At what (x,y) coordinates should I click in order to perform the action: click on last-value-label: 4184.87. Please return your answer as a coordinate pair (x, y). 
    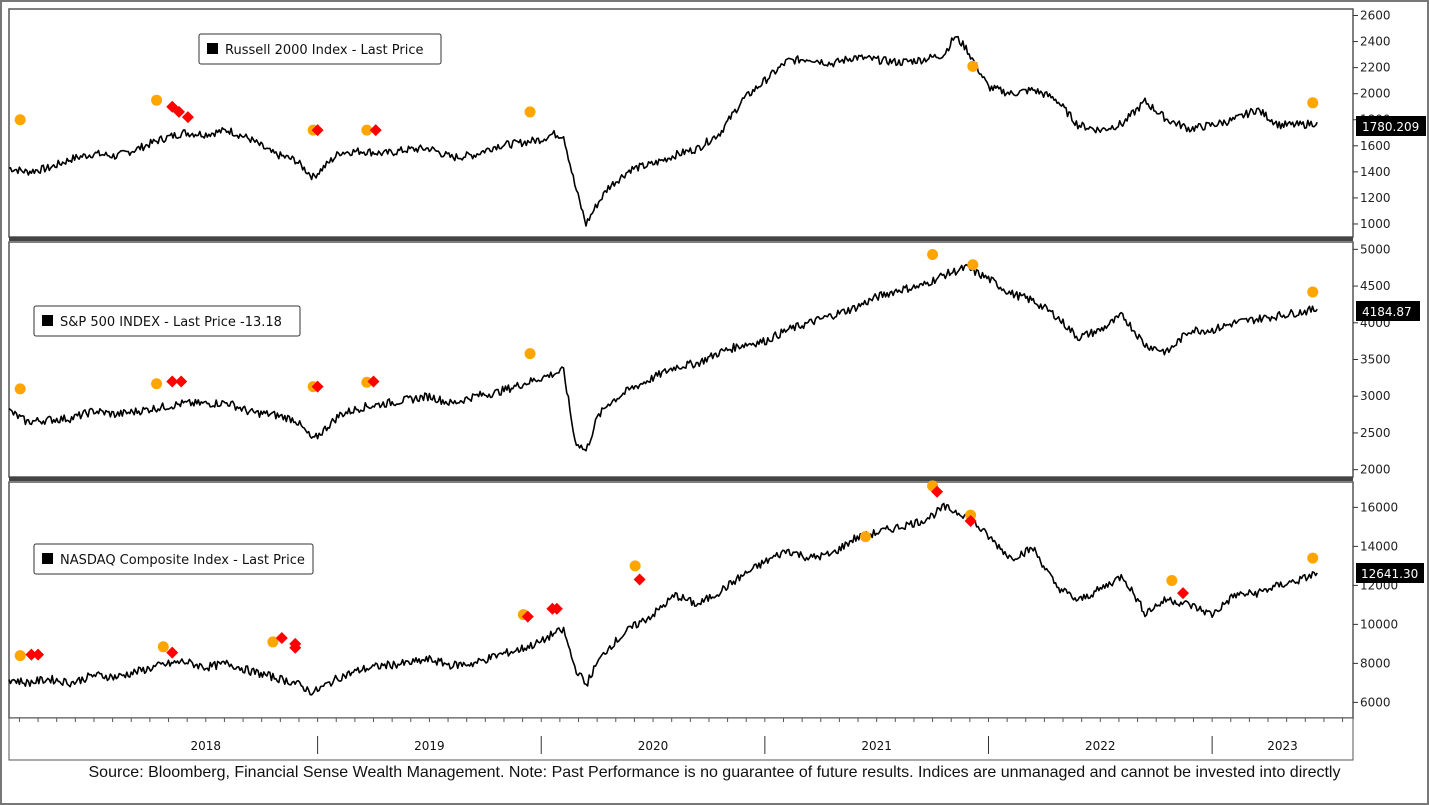
    Looking at the image, I should click on (1387, 312).